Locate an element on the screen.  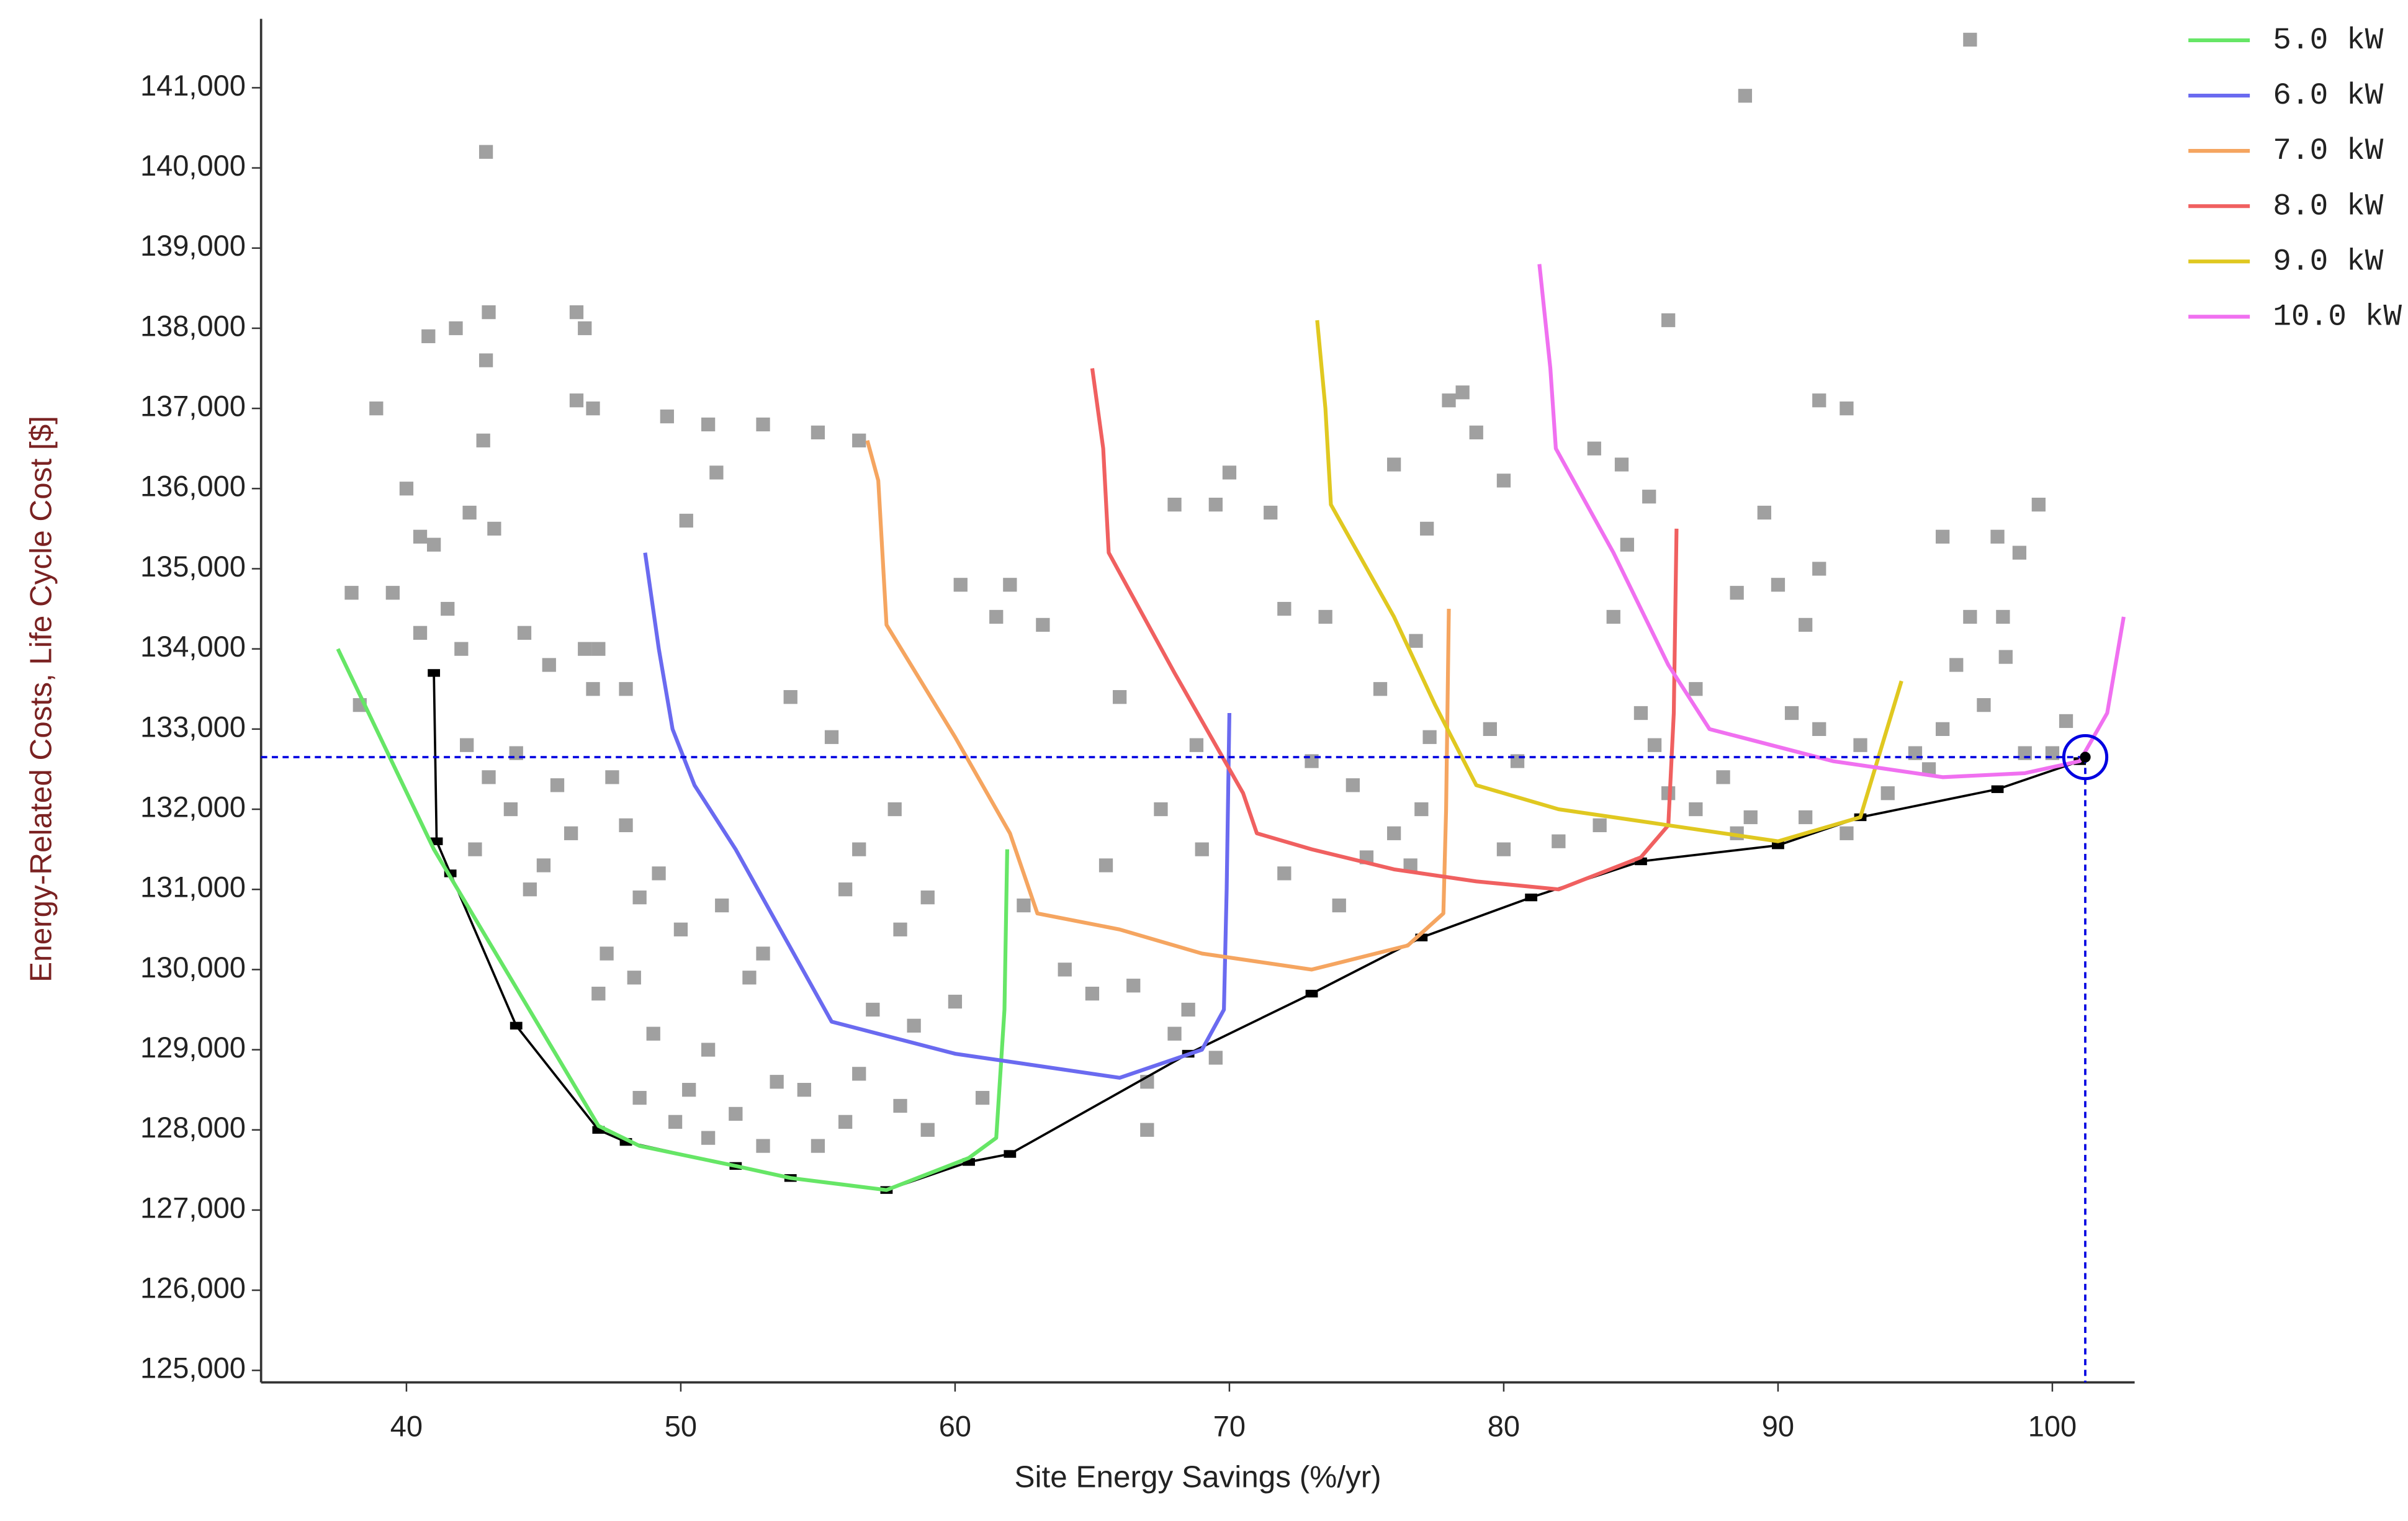
y-tick-label: 127,000 is located at coordinates (193, 1207).